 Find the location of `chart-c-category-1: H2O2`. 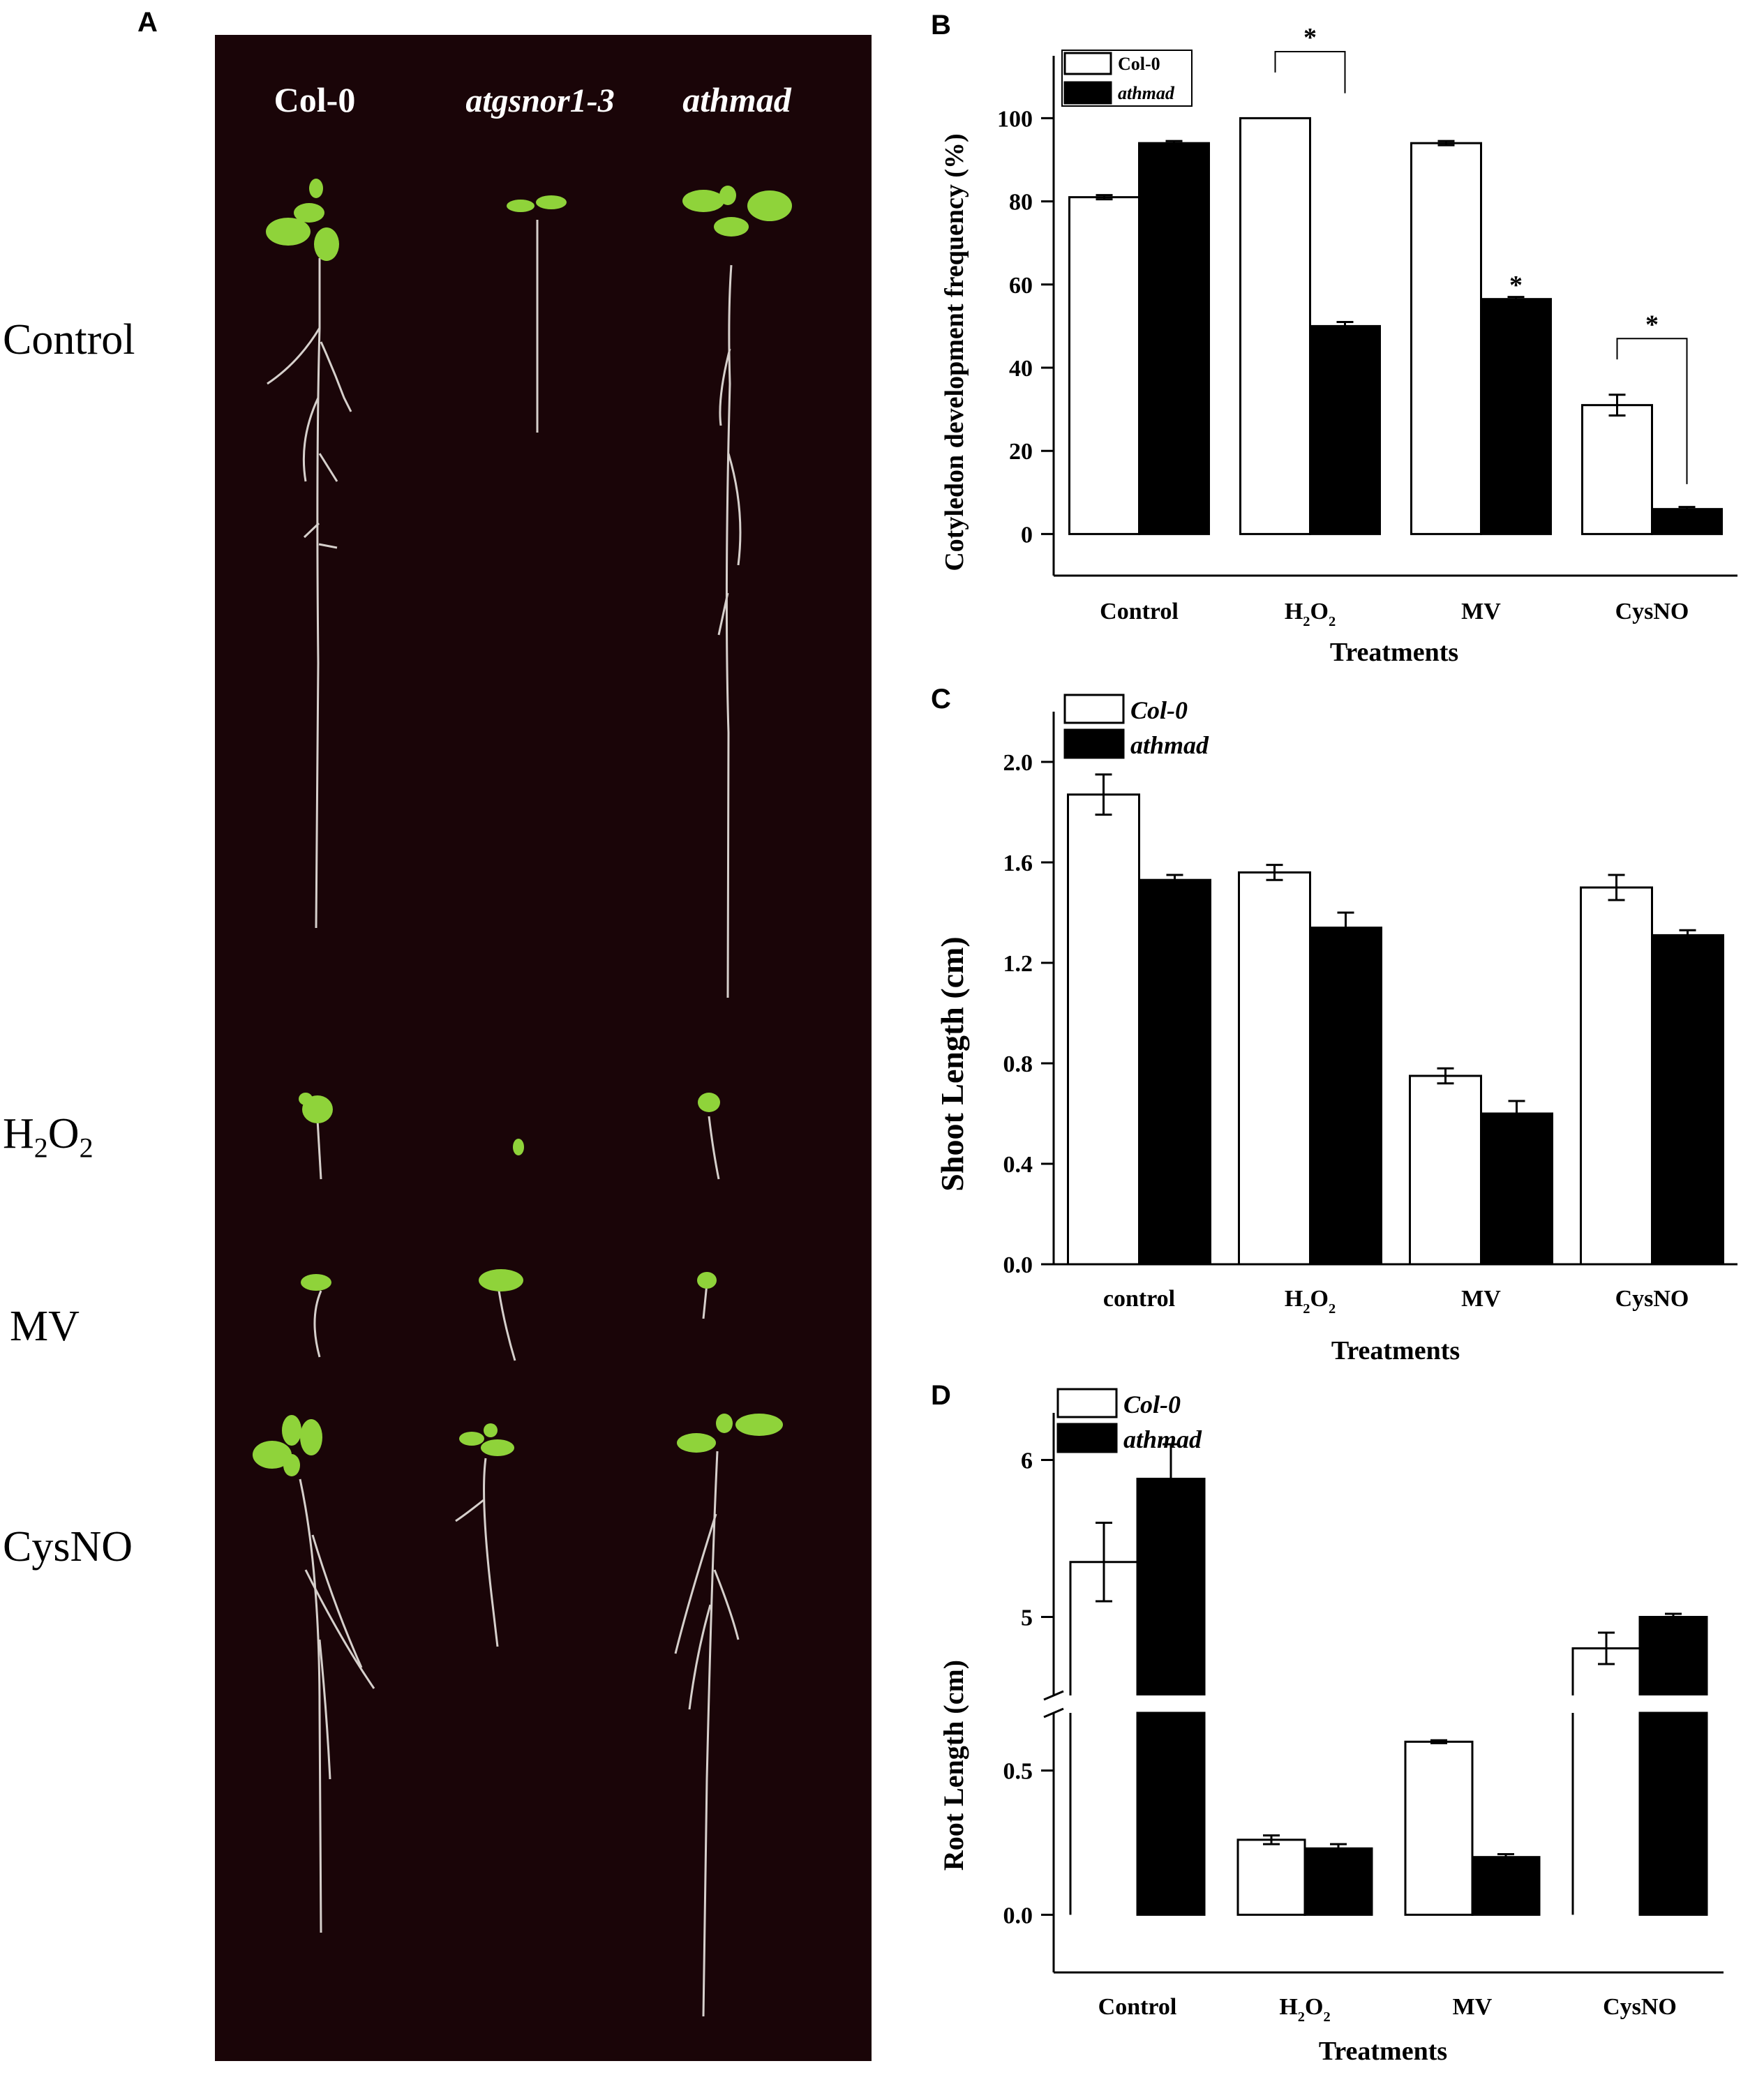

chart-c-category-1: H2O2 is located at coordinates (1311, 1301).